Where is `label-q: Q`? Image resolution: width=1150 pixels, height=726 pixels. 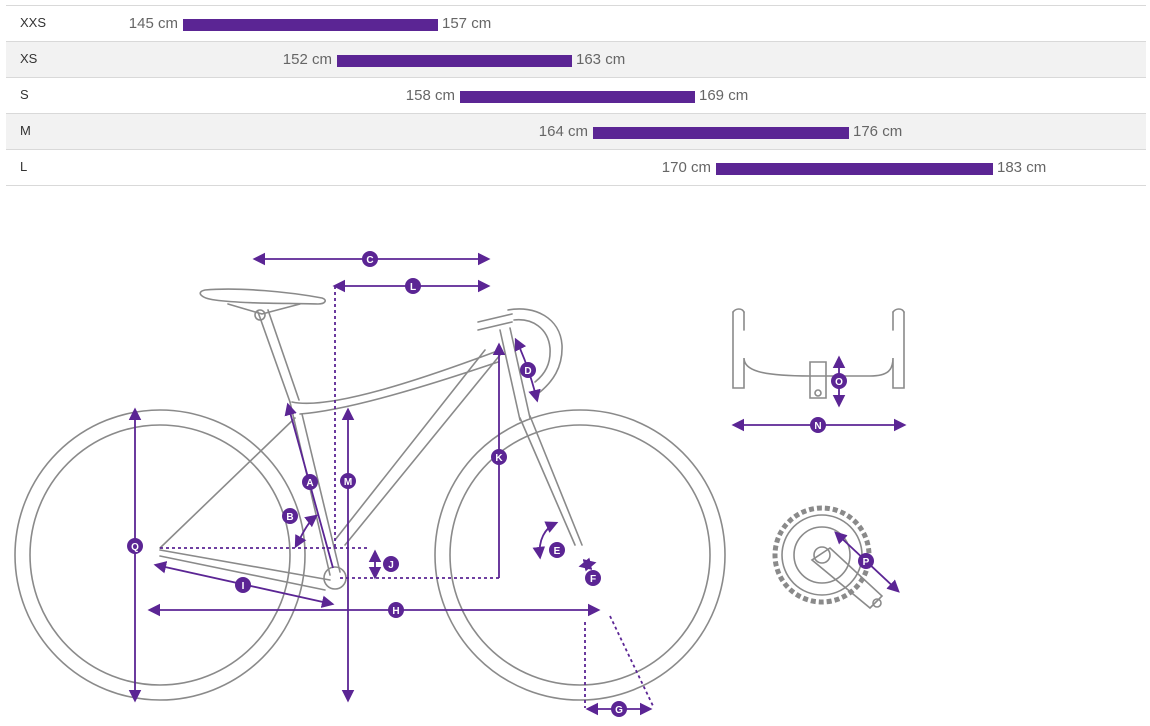 label-q: Q is located at coordinates (135, 546).